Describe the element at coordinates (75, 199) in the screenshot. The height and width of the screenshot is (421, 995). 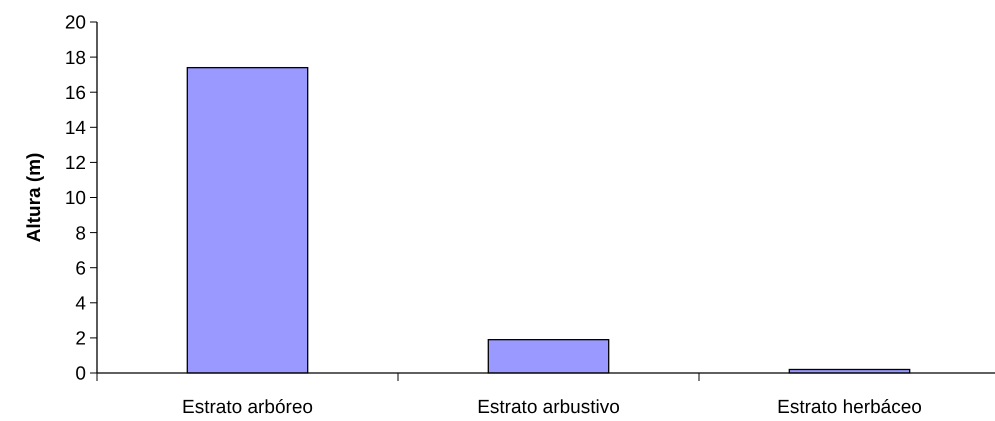
I see `y-tick-label: 10` at that location.